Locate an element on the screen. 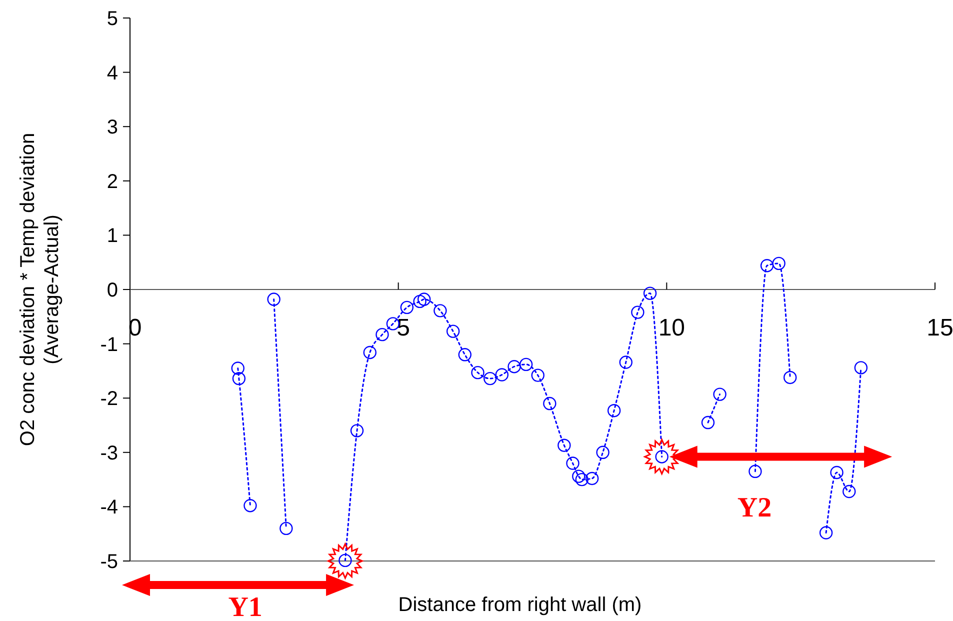 Image resolution: width=953 pixels, height=621 pixels. y-tick-label: -1 is located at coordinates (109, 345).